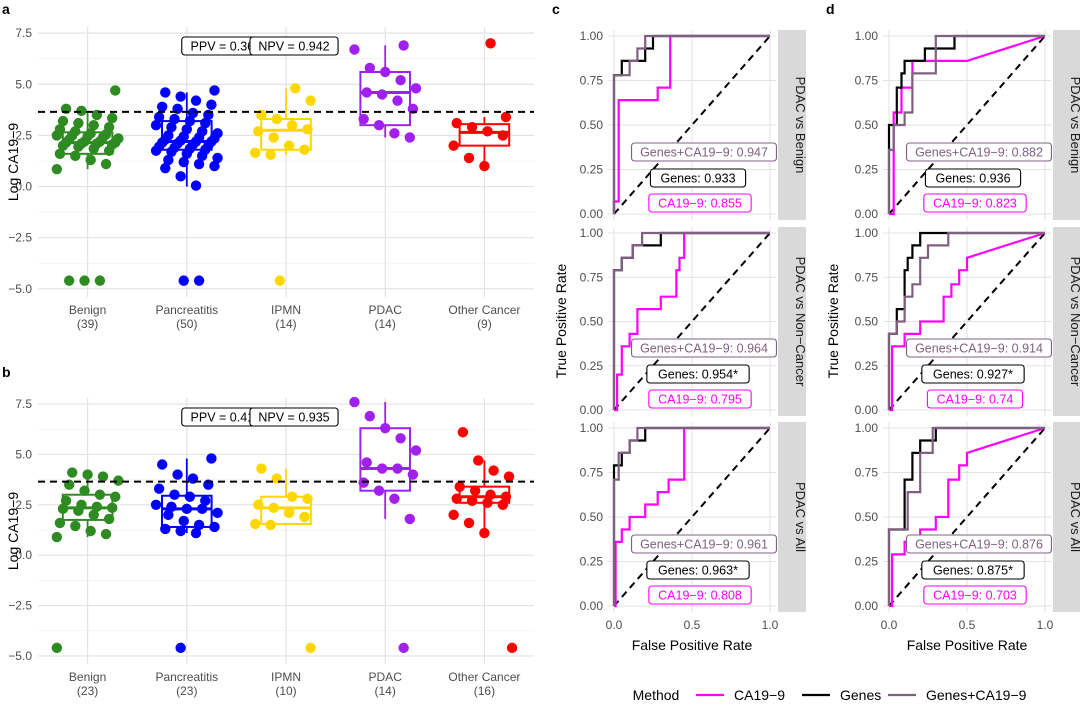  I want to click on y-tick-label: 0.50, so click(867, 322).